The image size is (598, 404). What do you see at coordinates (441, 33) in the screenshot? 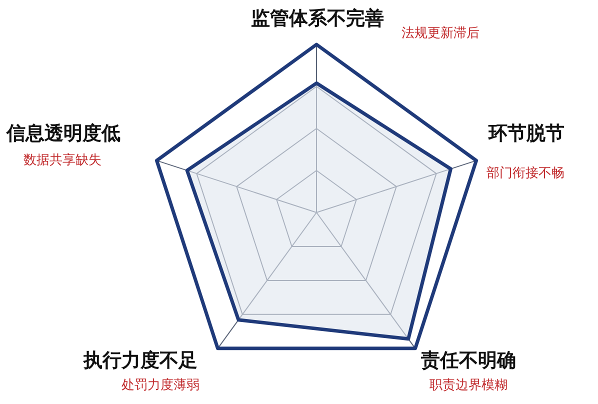
I see `text: 法规更新滞后` at bounding box center [441, 33].